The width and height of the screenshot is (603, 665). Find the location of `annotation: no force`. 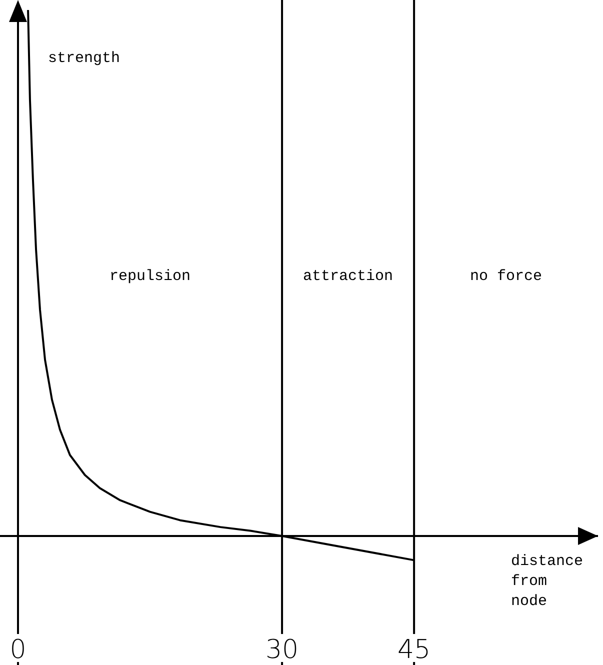

annotation: no force is located at coordinates (506, 276).